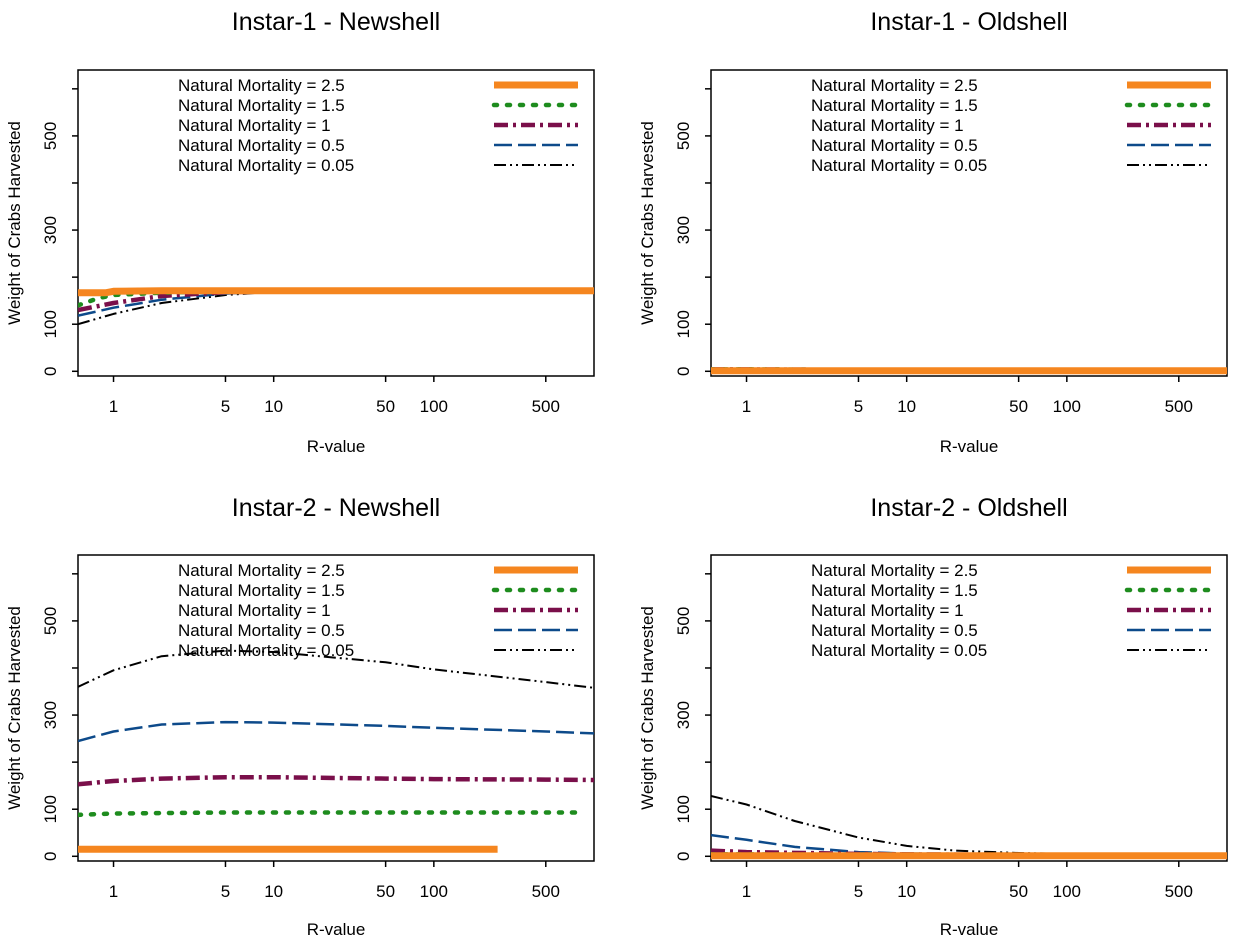 Image resolution: width=1239 pixels, height=947 pixels. What do you see at coordinates (336, 508) in the screenshot?
I see `chart-title: Instar-2 - Newshell` at bounding box center [336, 508].